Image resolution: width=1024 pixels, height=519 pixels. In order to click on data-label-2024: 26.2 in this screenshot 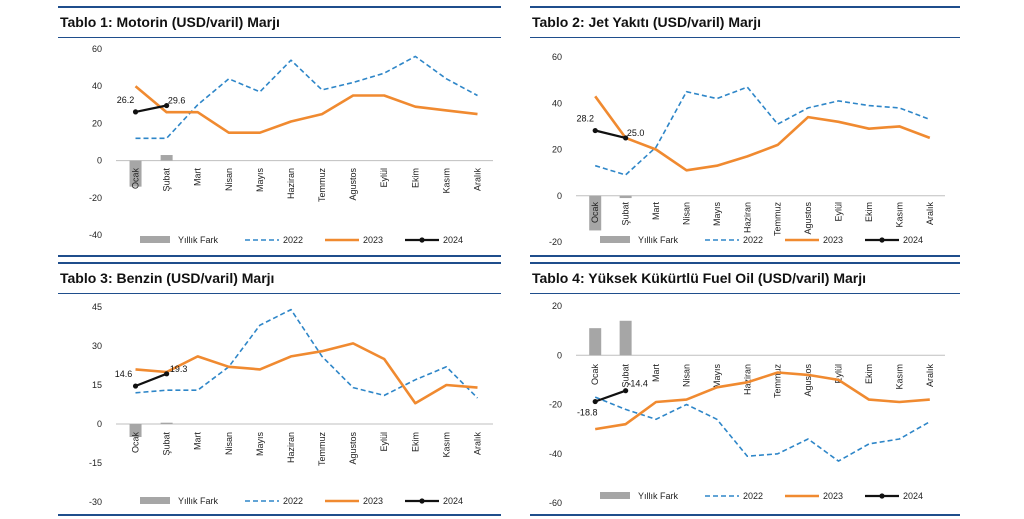, I will do `click(126, 100)`.